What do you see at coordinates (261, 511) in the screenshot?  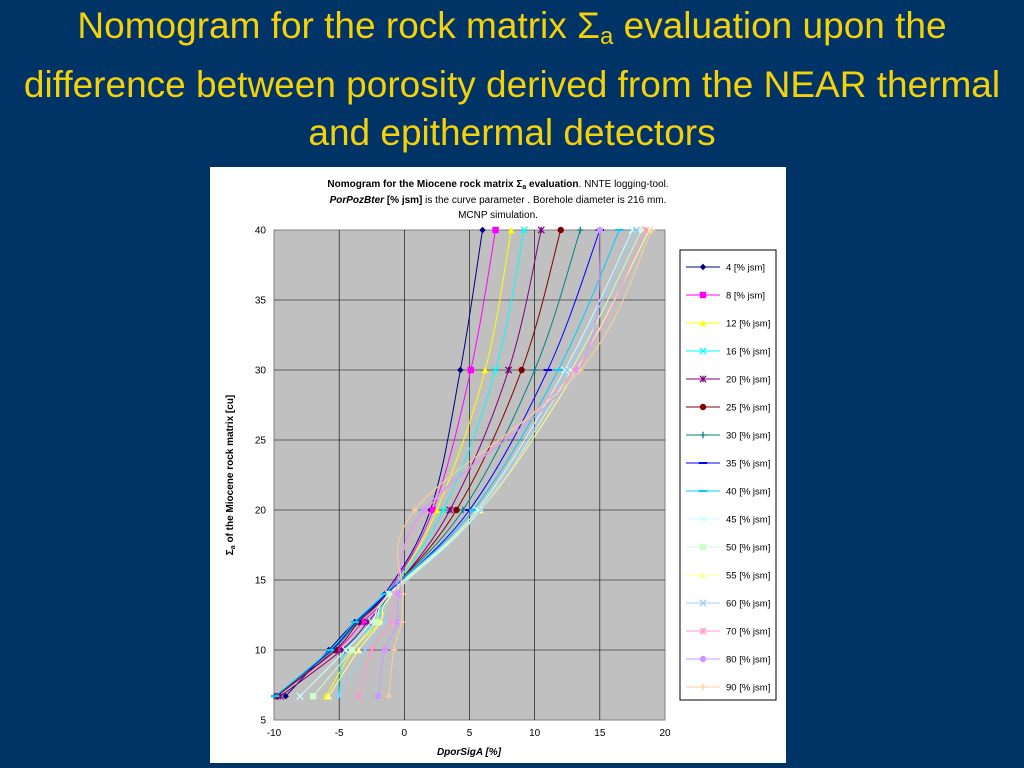 I see `y-tick-label: 20` at bounding box center [261, 511].